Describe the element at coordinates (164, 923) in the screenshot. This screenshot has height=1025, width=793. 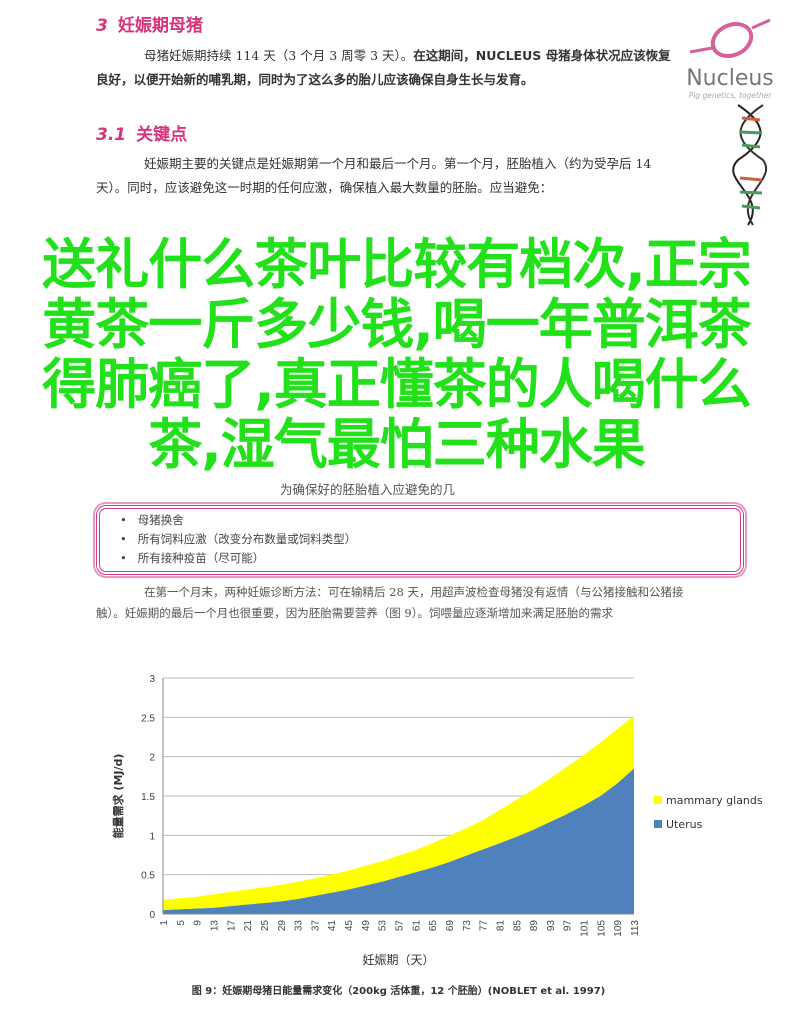
I see `x-tick-label: 1` at that location.